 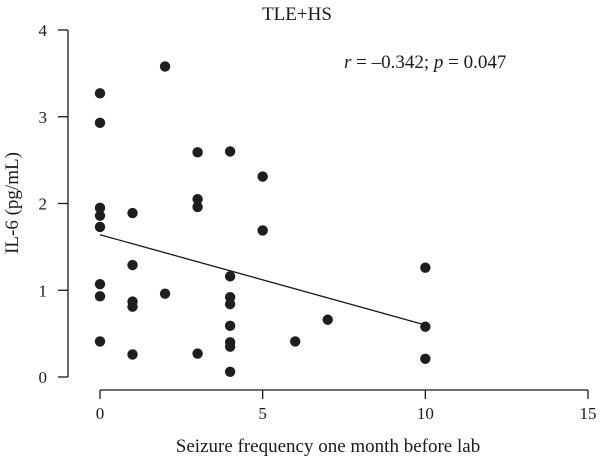 What do you see at coordinates (43, 290) in the screenshot?
I see `y-tick-label: 1` at bounding box center [43, 290].